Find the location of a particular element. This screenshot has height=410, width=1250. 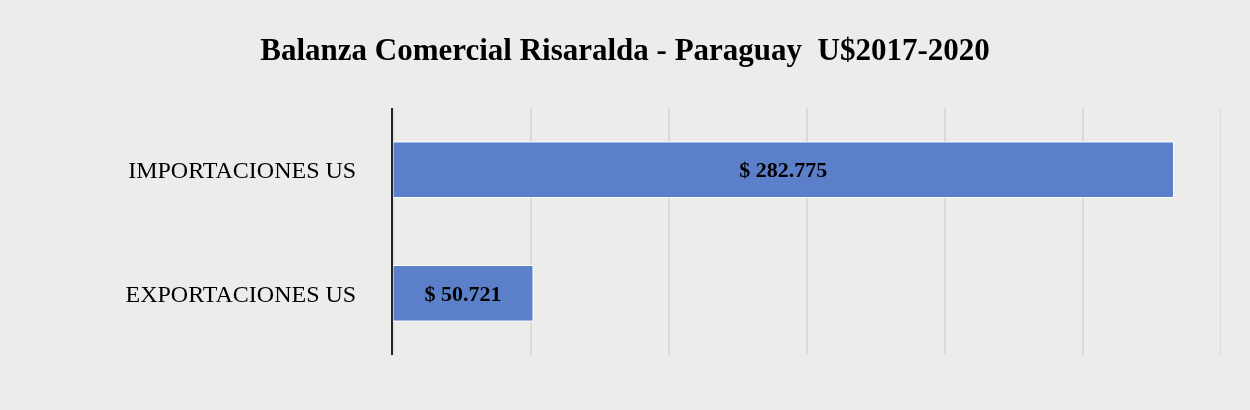

chart-title: Balanza Comercial Risaralda - Paraguay U$2017-2020 is located at coordinates (625, 50).